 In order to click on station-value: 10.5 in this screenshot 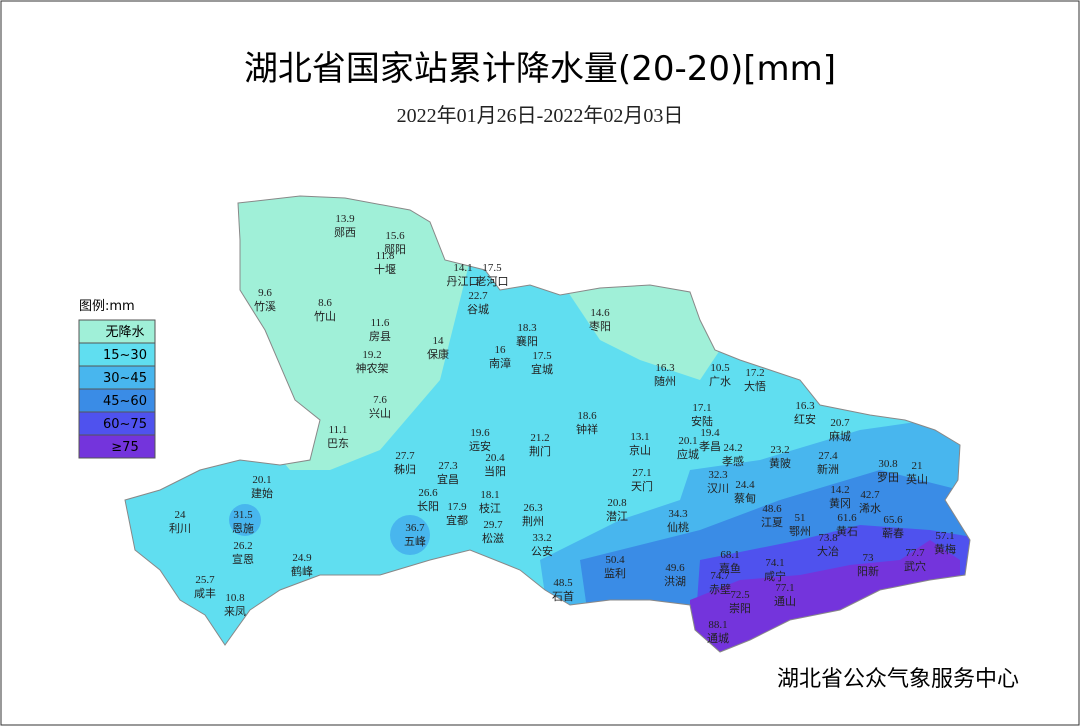, I will do `click(720, 368)`.